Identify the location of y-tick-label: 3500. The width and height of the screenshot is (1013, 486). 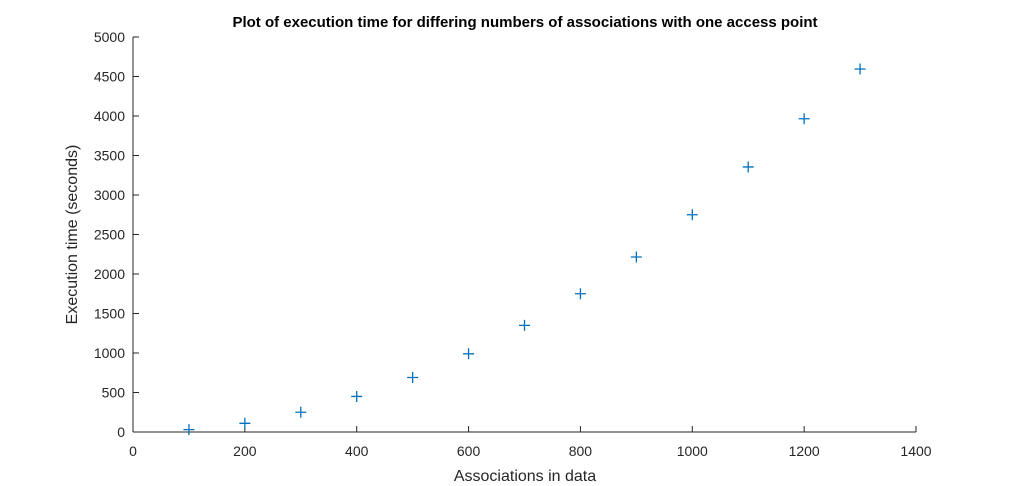
(109, 156).